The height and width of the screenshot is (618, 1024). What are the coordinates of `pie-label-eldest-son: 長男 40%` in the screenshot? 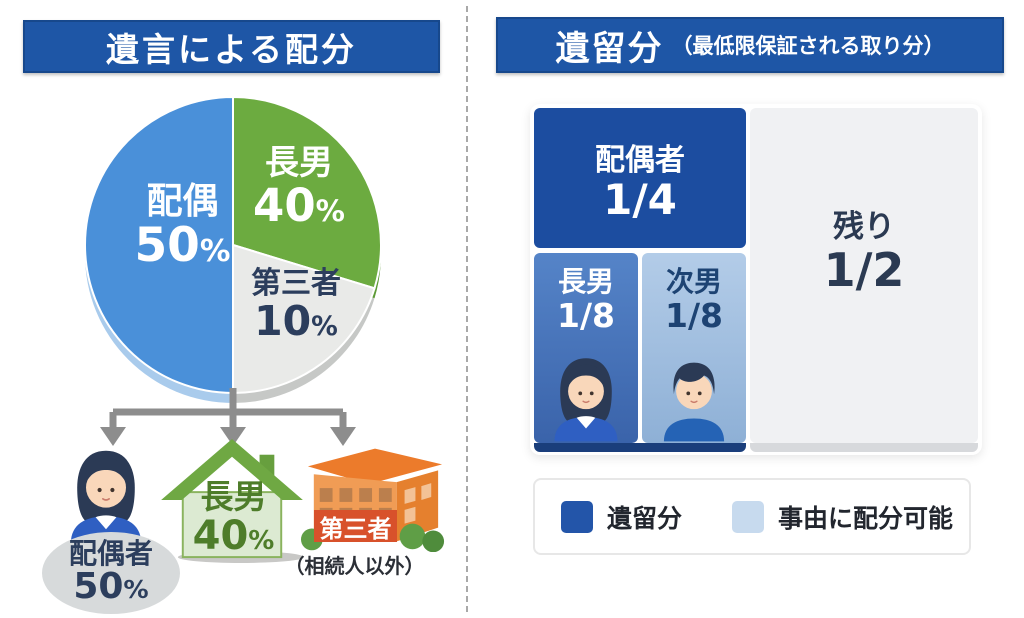 It's located at (299, 187).